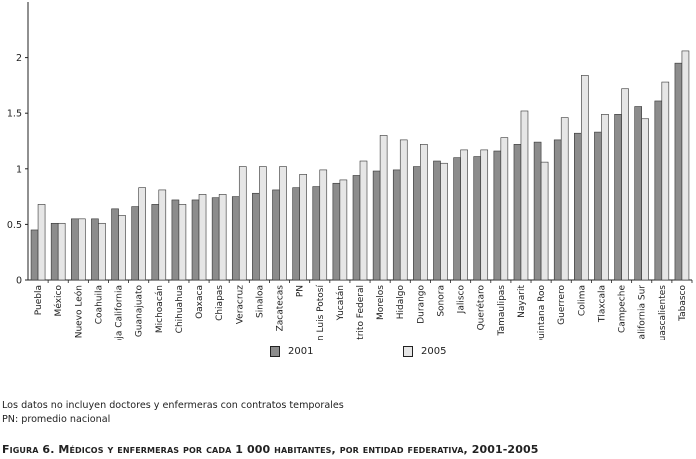 Image resolution: width=696 pixels, height=459 pixels. What do you see at coordinates (341, 303) in the screenshot?
I see `x-category-label: Yucatán` at bounding box center [341, 303].